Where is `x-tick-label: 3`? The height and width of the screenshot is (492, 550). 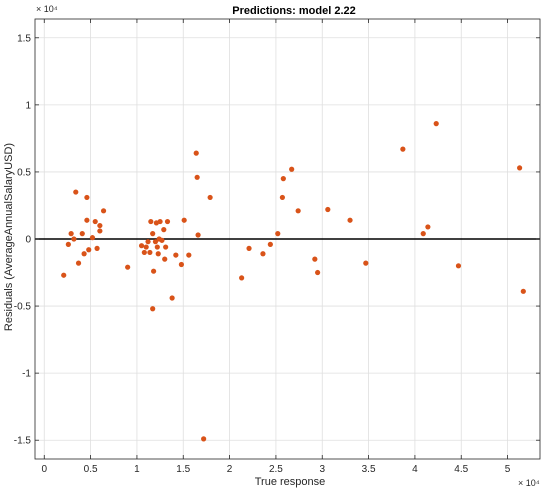 x-tick-label: 3 is located at coordinates (322, 469).